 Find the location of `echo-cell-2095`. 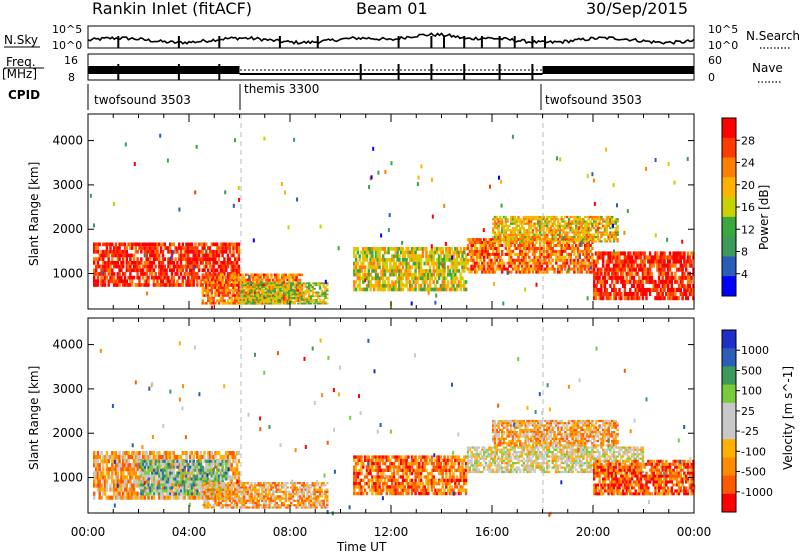

echo-cell-2095 is located at coordinates (435, 263).